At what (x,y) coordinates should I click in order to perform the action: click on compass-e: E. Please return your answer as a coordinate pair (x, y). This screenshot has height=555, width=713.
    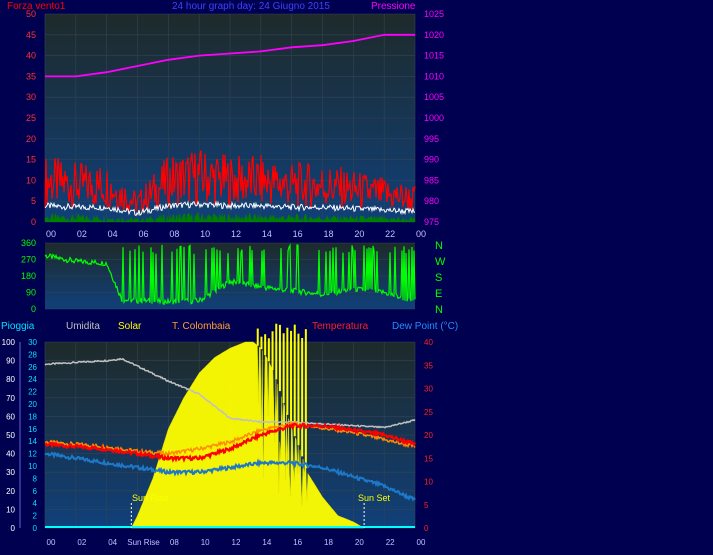
    Looking at the image, I should click on (439, 294).